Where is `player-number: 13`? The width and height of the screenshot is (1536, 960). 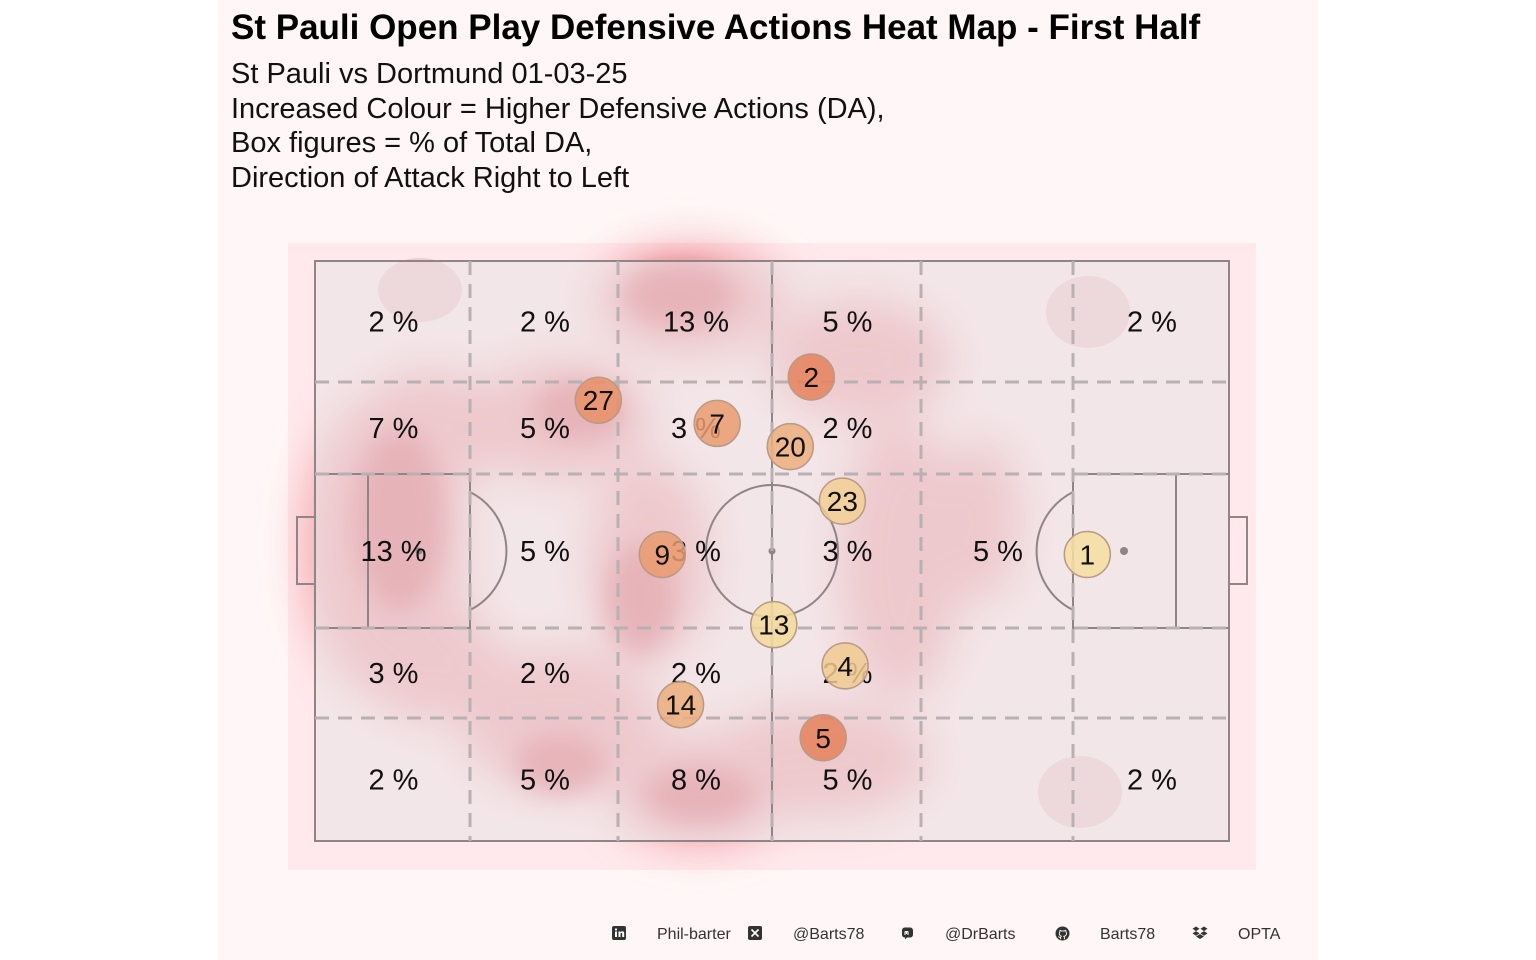
player-number: 13 is located at coordinates (773, 625).